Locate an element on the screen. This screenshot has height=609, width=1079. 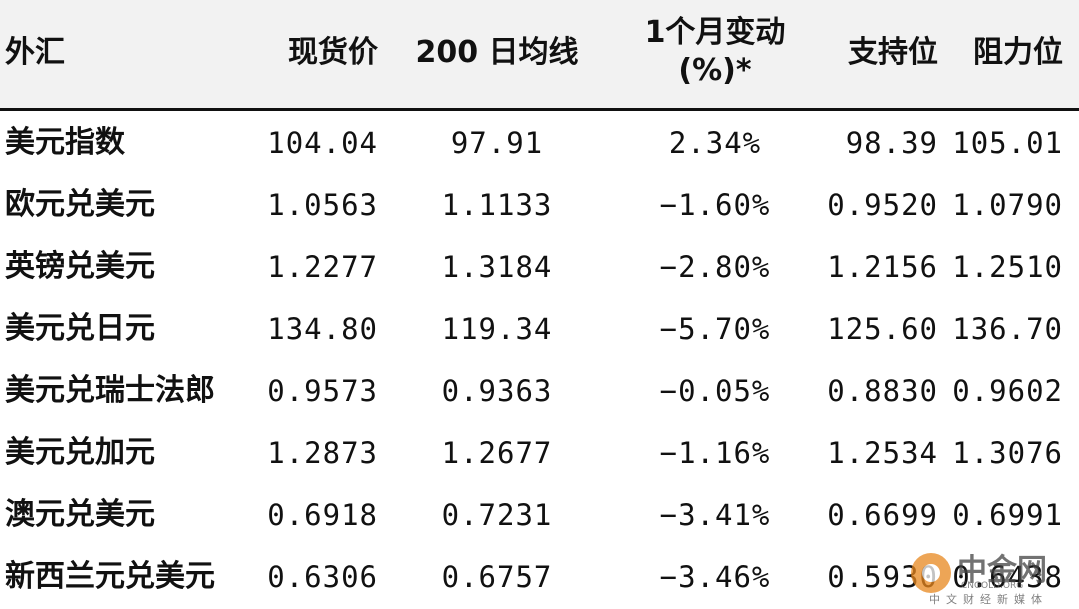
cell-value: 1.2873 is located at coordinates (322, 453).